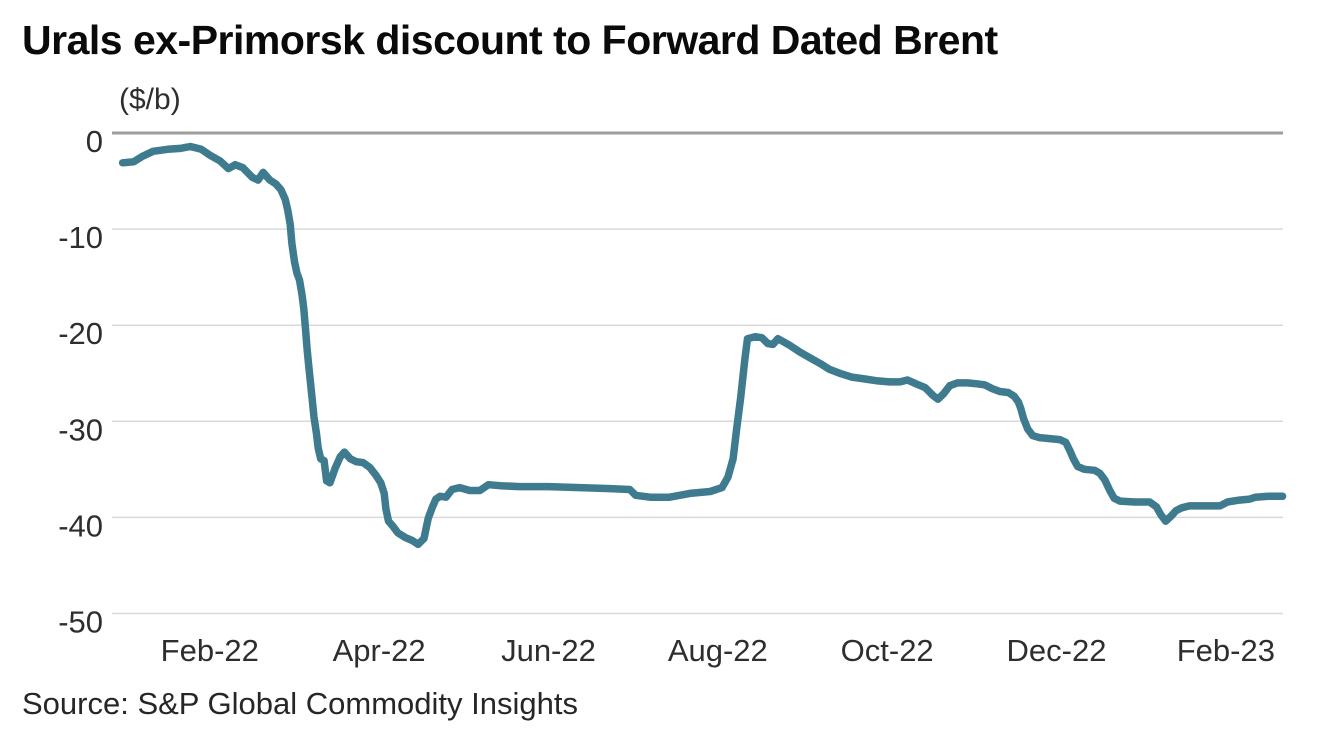 Image resolution: width=1326 pixels, height=748 pixels. I want to click on y-axis-unit-label: ($/b), so click(150, 99).